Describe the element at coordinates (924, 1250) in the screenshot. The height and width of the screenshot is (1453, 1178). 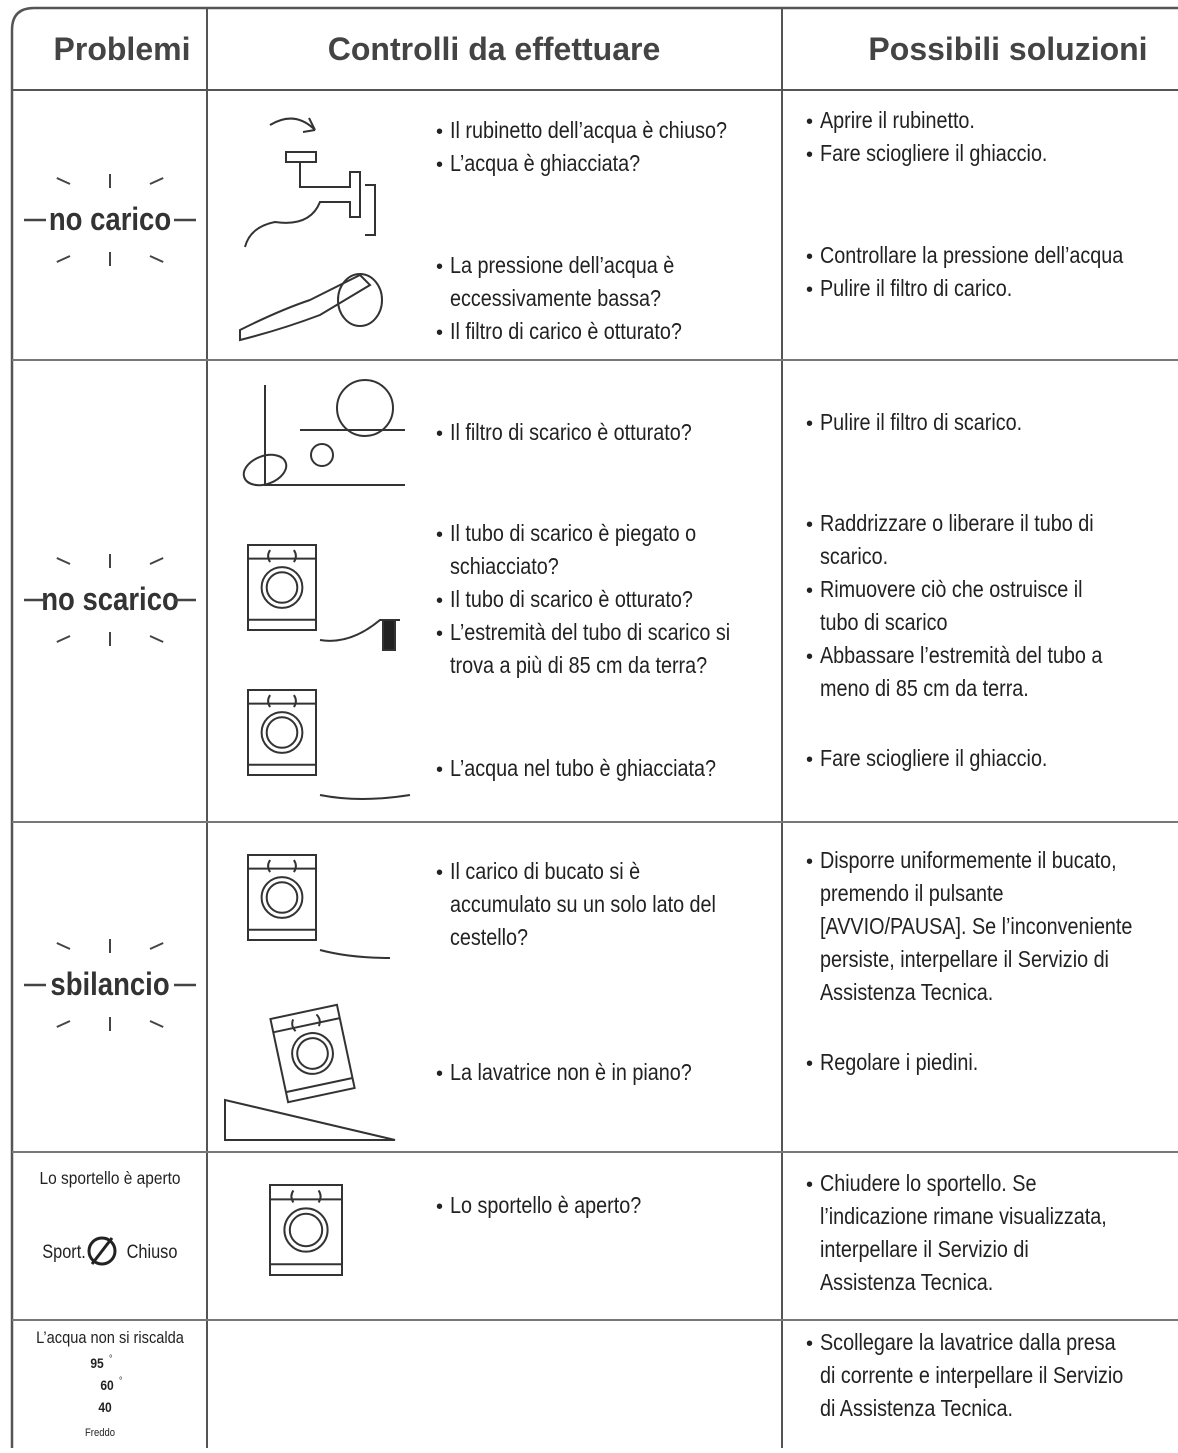
I see `solution-text: interpellare il Servizio di` at that location.